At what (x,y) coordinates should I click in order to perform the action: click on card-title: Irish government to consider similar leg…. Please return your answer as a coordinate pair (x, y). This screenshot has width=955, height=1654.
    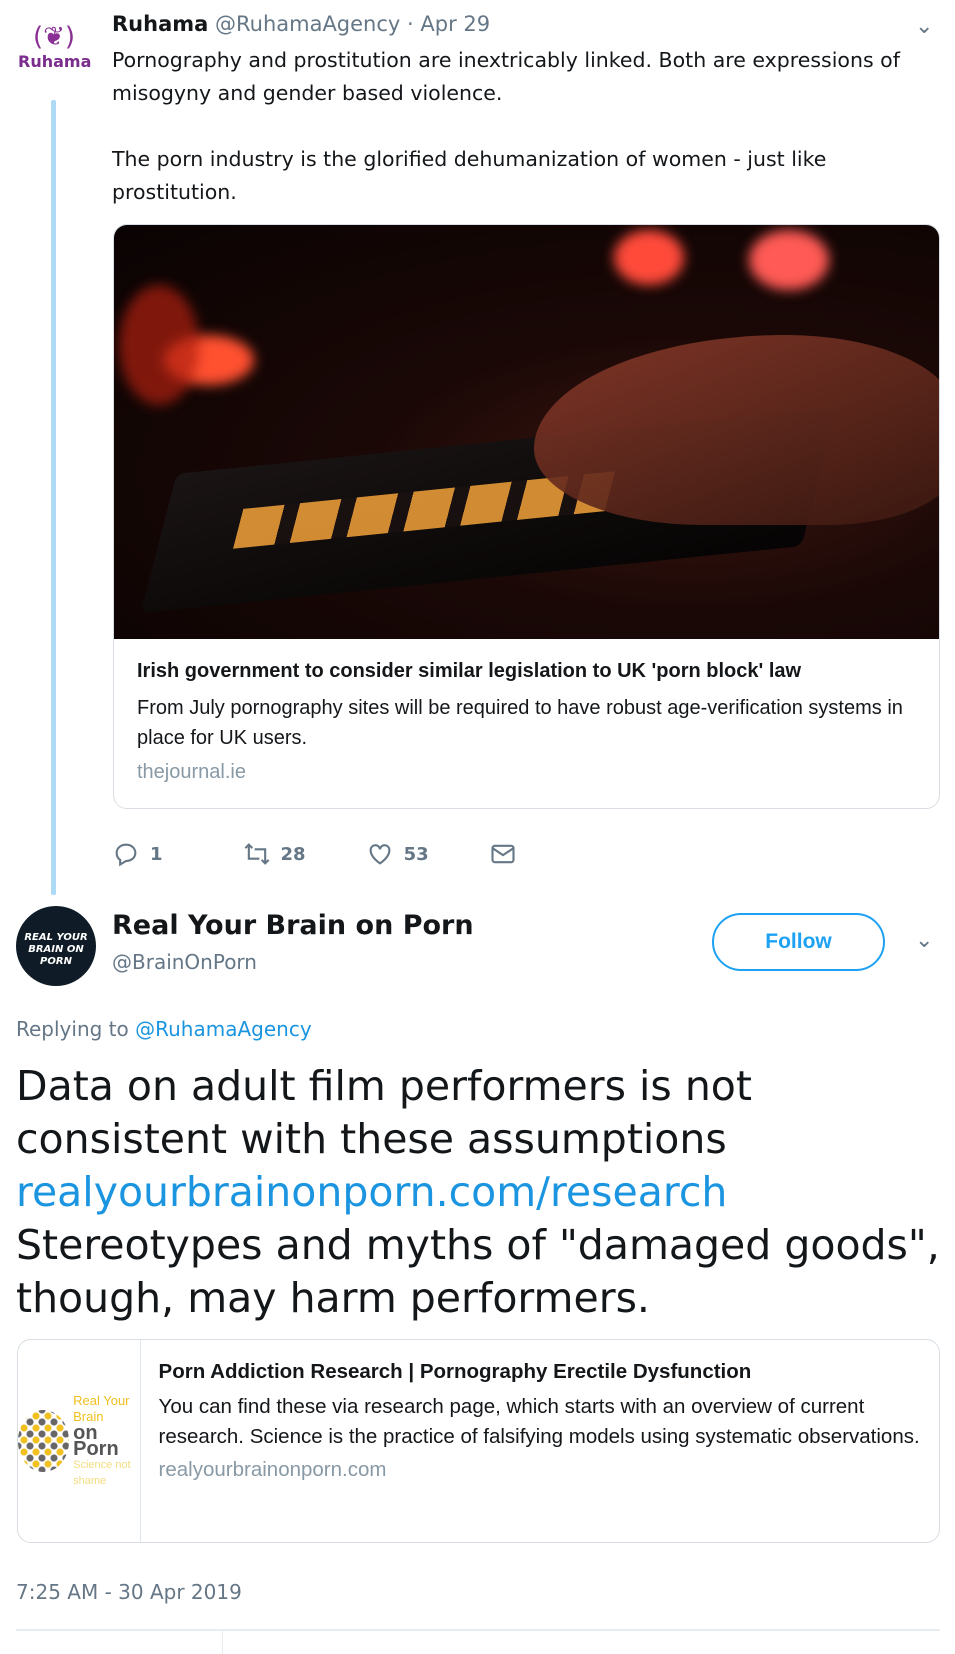
    Looking at the image, I should click on (469, 671).